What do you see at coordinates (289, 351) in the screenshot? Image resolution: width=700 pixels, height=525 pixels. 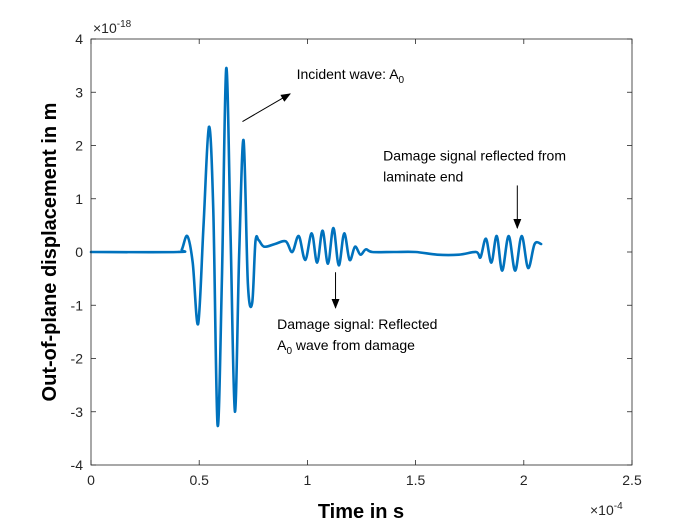 I see `damage-signal-subscript: 0` at bounding box center [289, 351].